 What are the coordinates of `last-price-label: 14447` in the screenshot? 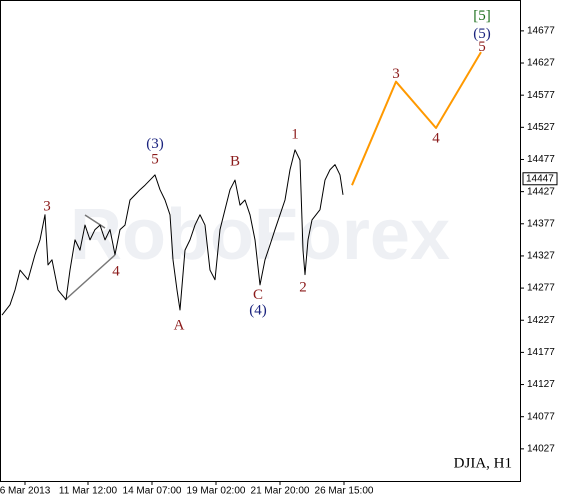 It's located at (540, 178).